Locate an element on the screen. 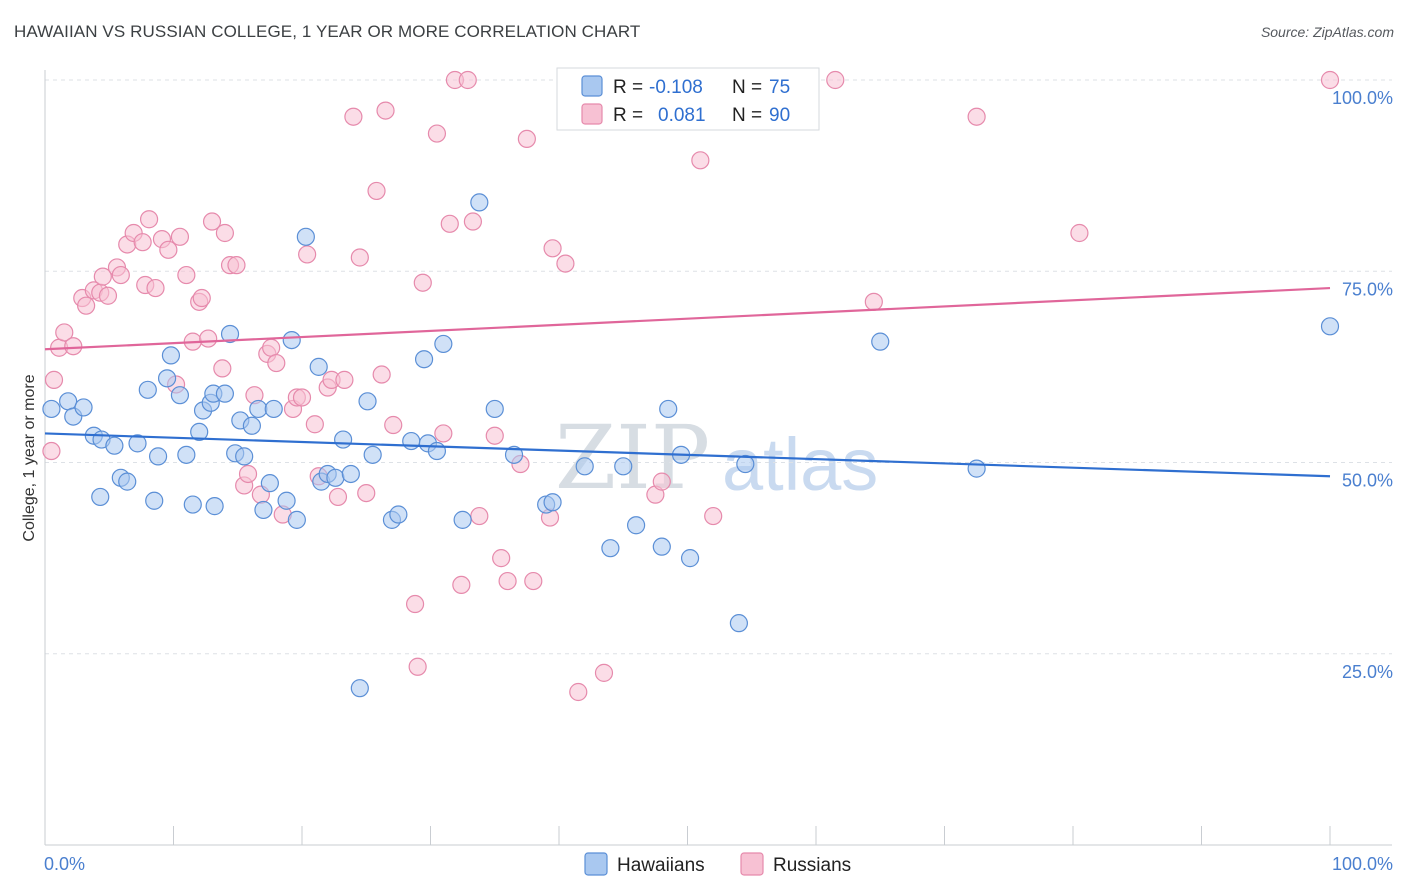 This screenshot has height=892, width=1406. stats-r-label-russians: R = is located at coordinates (628, 115).